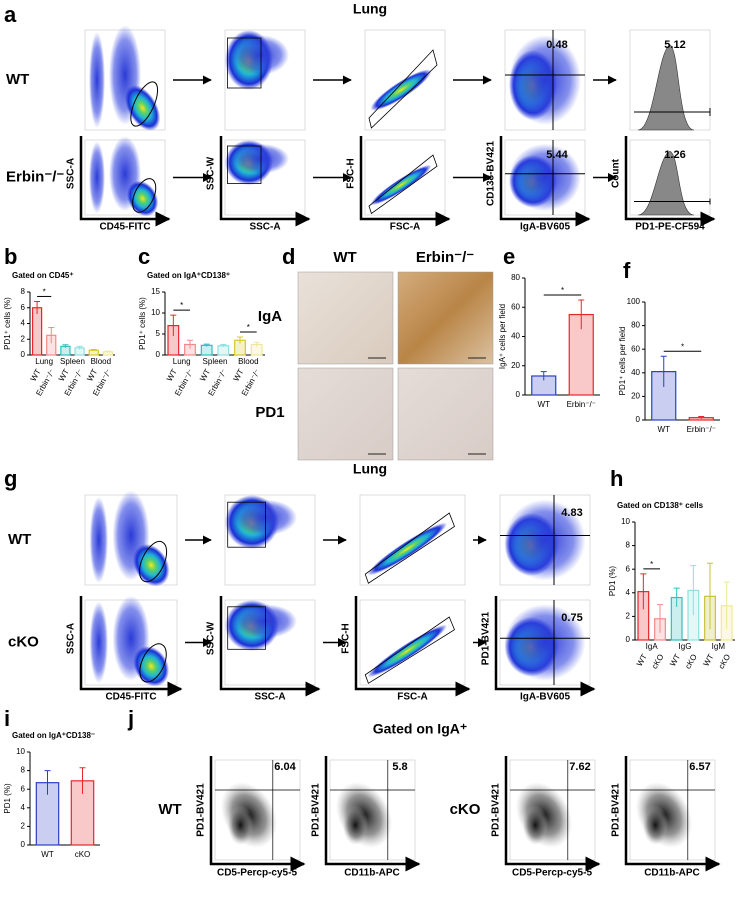 The image size is (742, 920). What do you see at coordinates (399, 767) in the screenshot?
I see `gate-value: 5.8` at bounding box center [399, 767].